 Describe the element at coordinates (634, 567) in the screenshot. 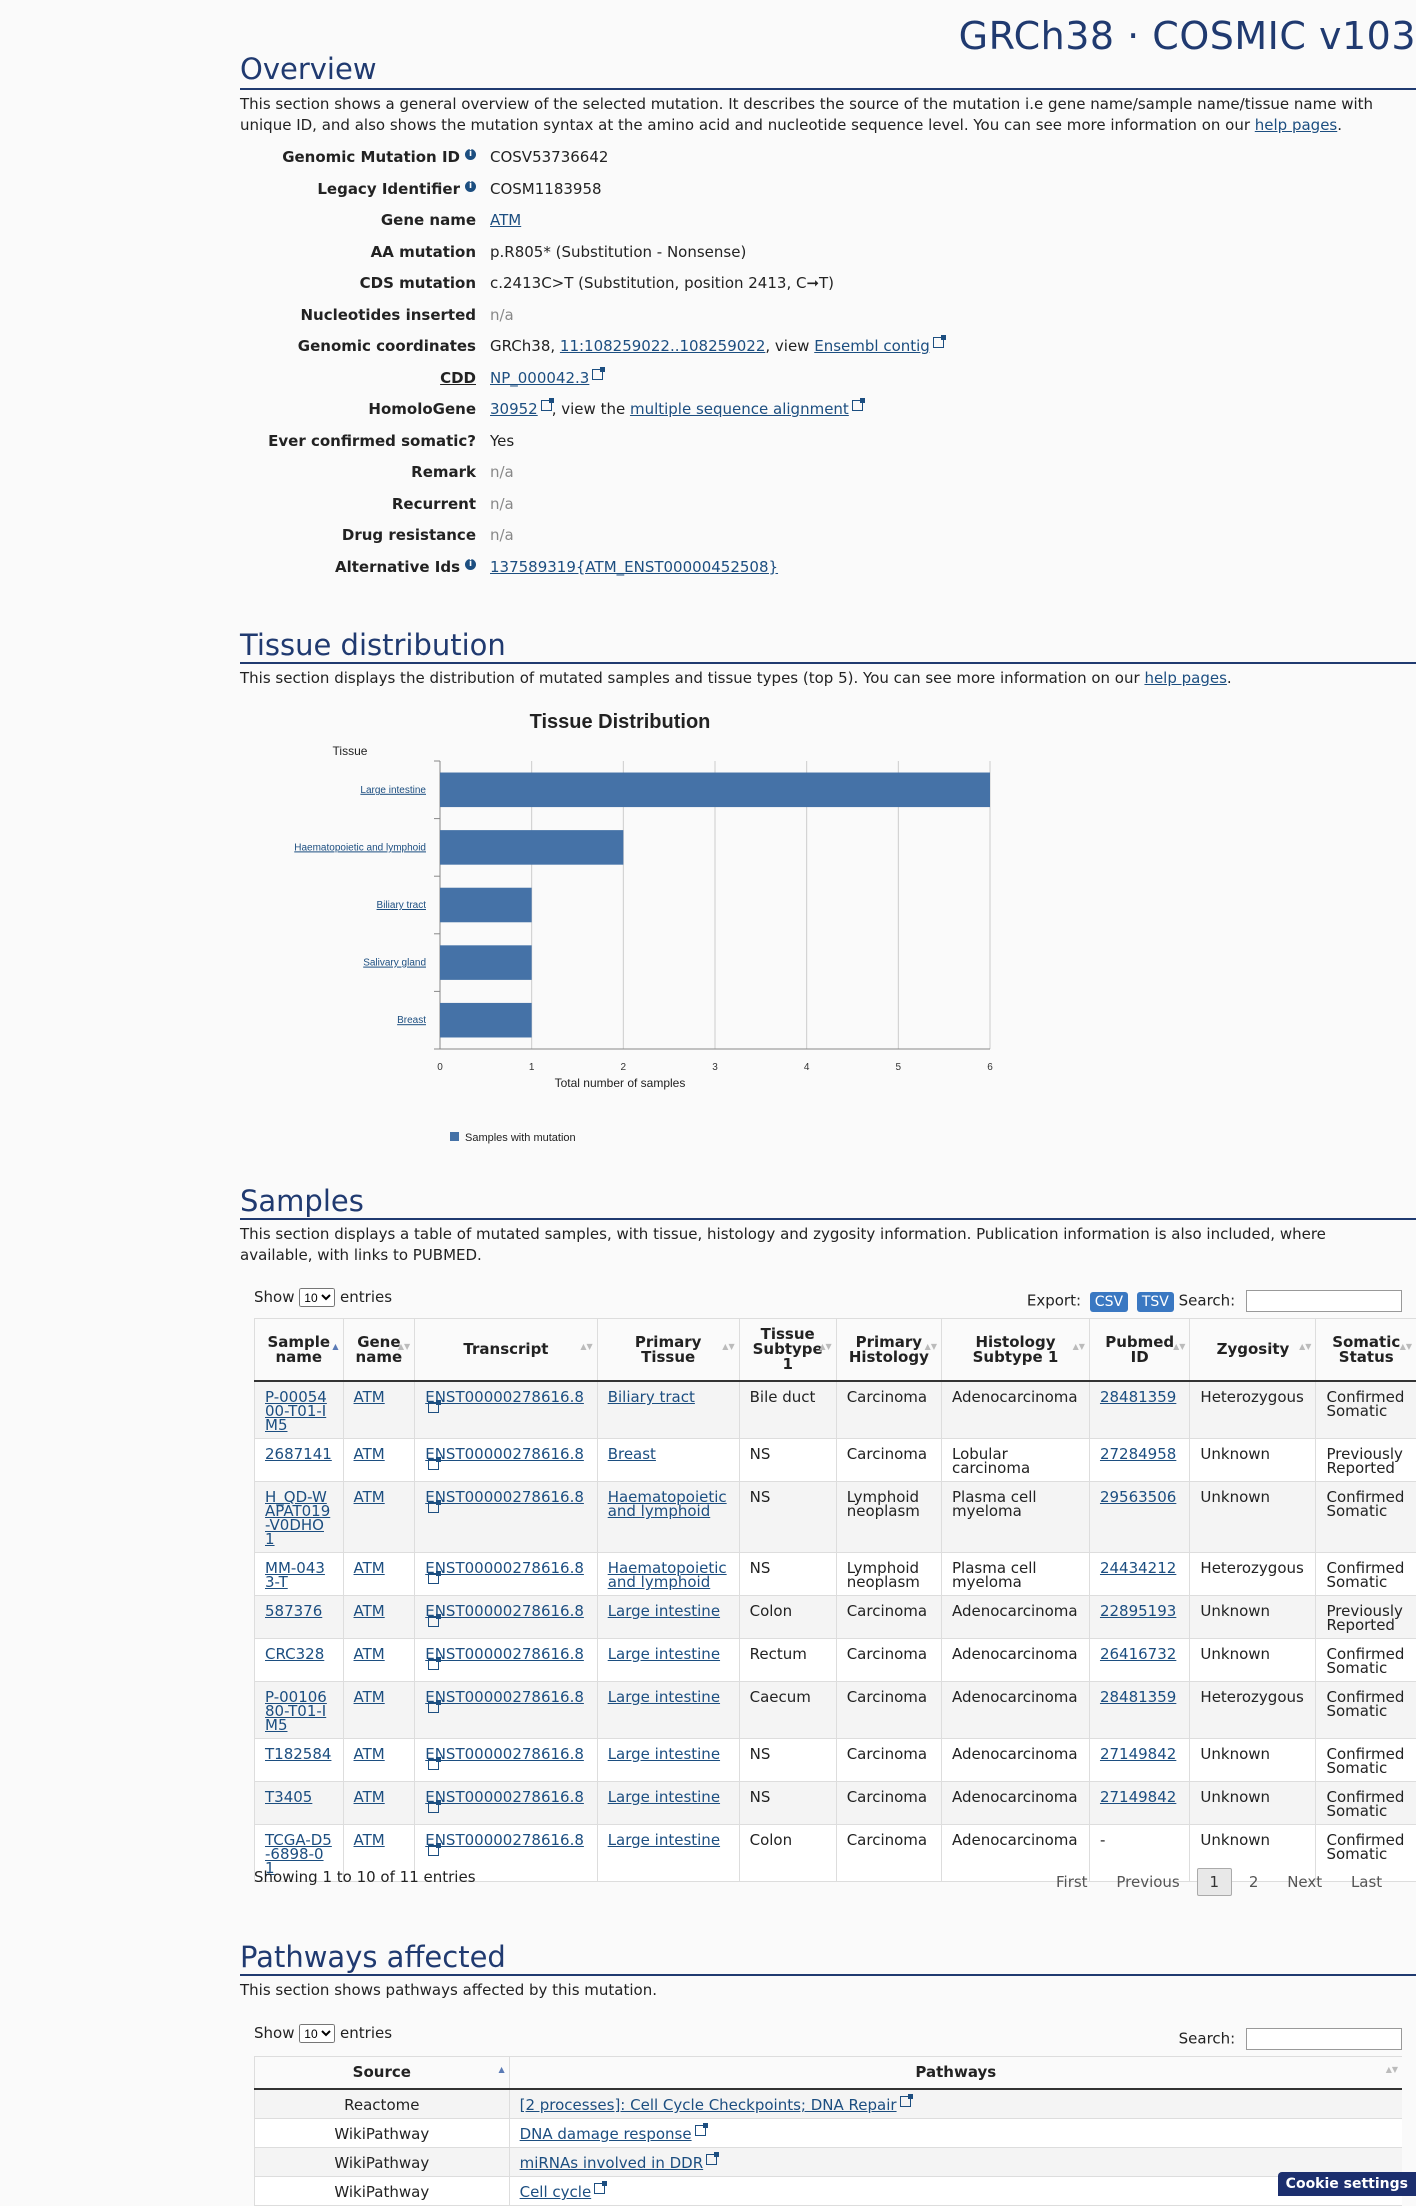

I see `overview-value-link: 137589319{ATM_ENST00000452508}` at that location.